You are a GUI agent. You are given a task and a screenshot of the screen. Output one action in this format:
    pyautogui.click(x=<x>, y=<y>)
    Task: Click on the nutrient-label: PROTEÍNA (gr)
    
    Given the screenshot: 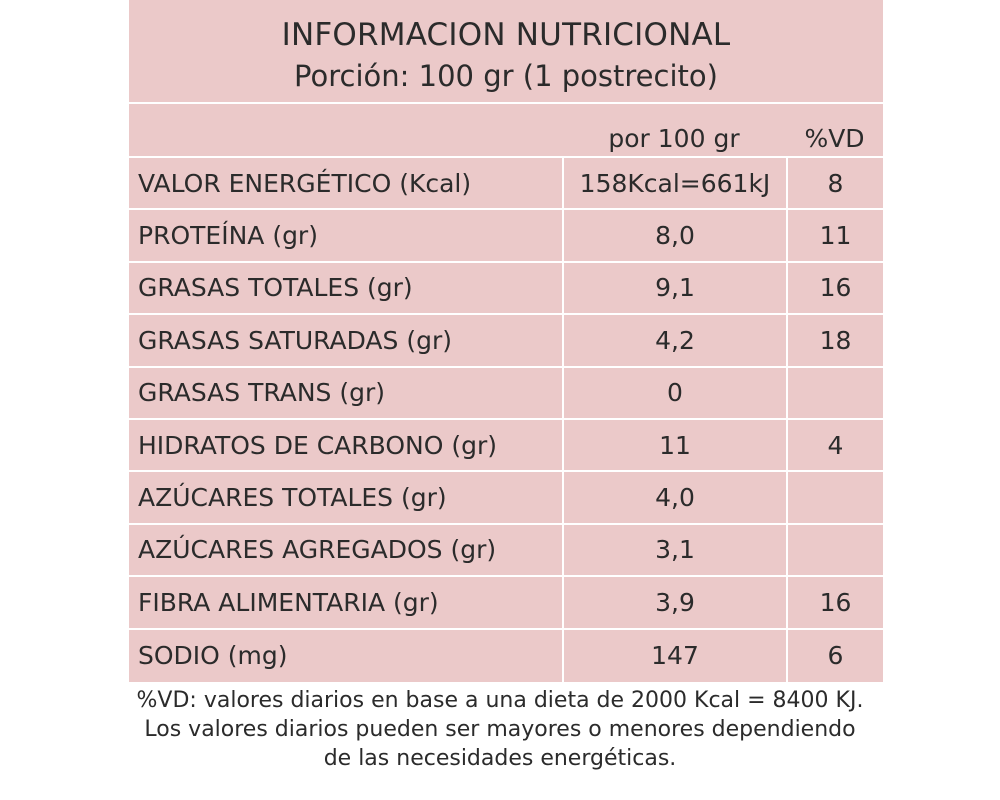 What is the action you would take?
    pyautogui.click(x=228, y=236)
    